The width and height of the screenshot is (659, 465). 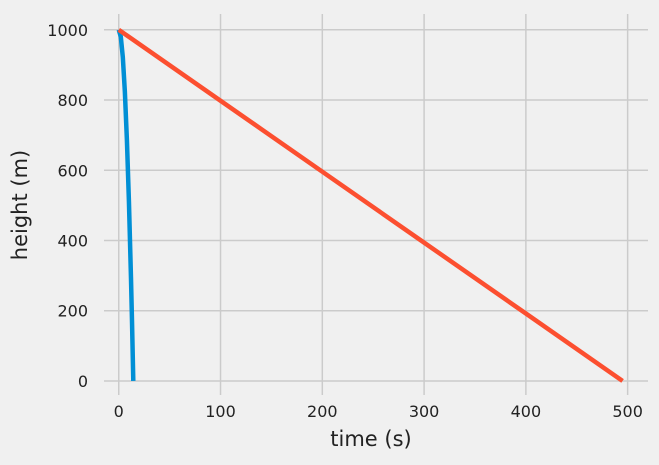 I want to click on x-tick-label: 500, so click(x=627, y=411).